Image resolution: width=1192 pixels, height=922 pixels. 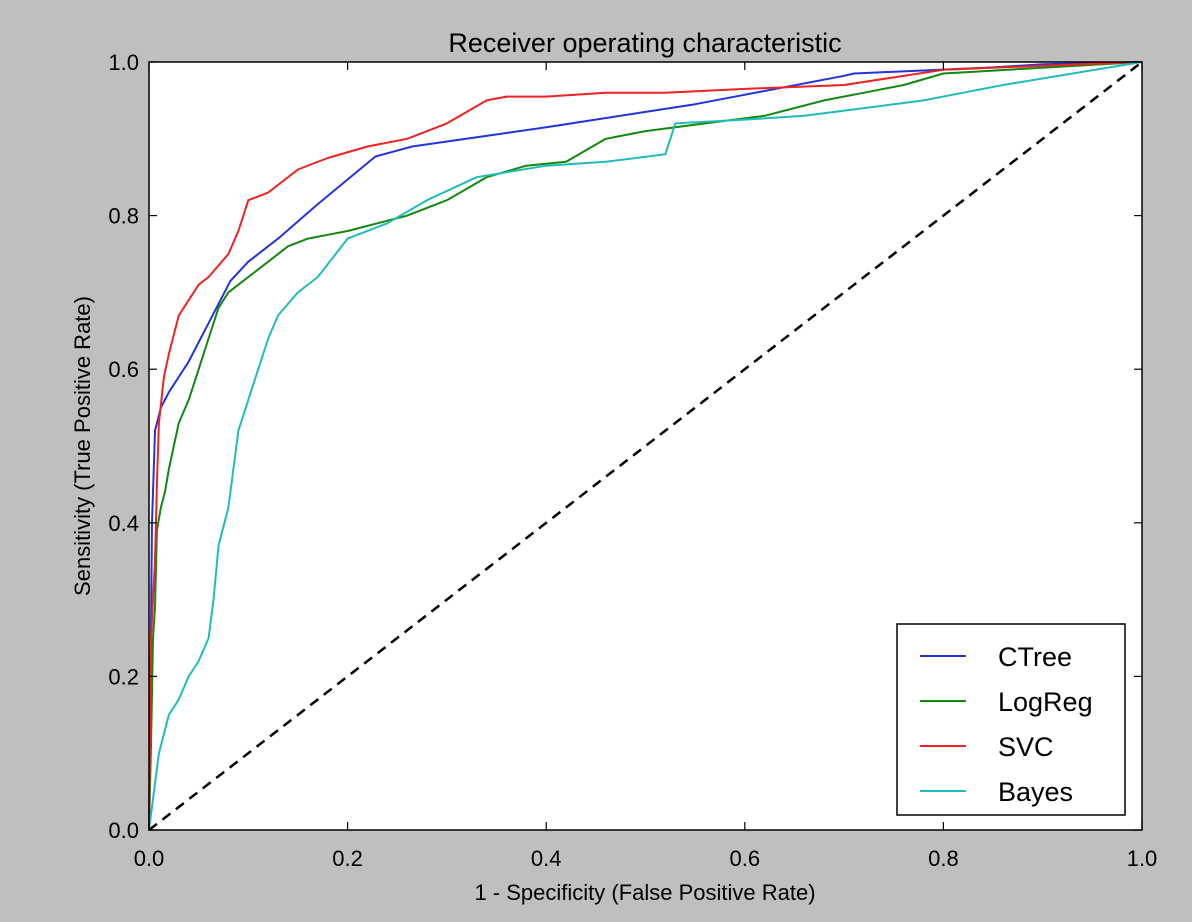 I want to click on x-tick-label: 0.4, so click(x=546, y=858).